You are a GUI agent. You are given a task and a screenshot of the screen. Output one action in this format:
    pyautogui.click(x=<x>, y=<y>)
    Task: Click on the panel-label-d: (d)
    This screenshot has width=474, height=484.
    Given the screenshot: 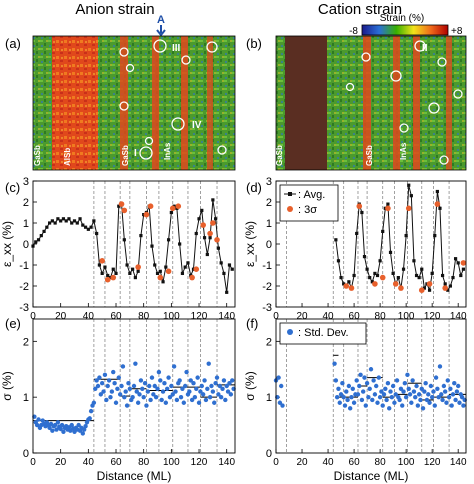 What is the action you would take?
    pyautogui.click(x=254, y=187)
    